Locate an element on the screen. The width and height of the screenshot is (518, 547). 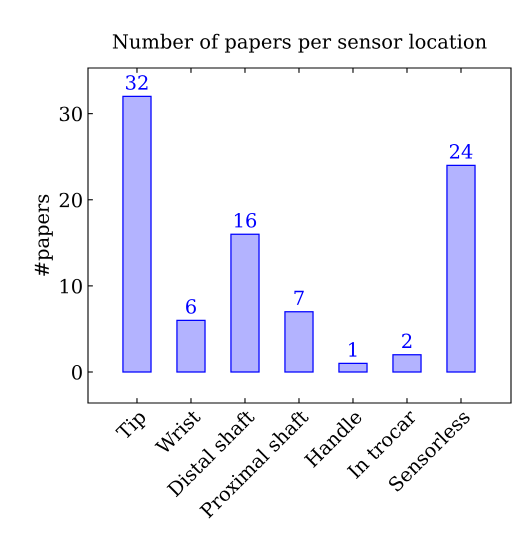
data-label: 16 is located at coordinates (245, 220).